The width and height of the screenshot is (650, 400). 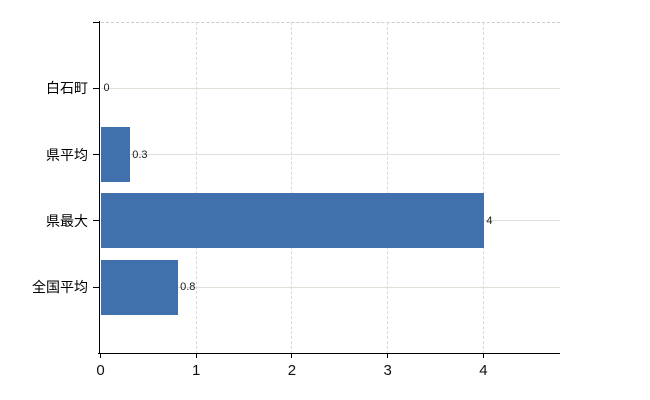 I want to click on value-label: 4, so click(x=489, y=220).